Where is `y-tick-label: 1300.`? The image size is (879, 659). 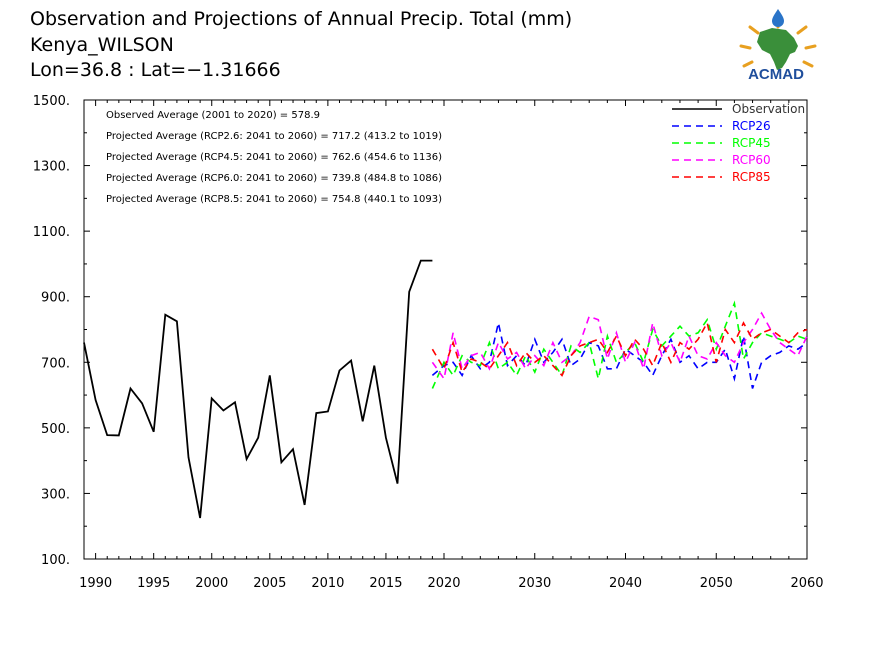 y-tick-label: 1300. is located at coordinates (51, 167).